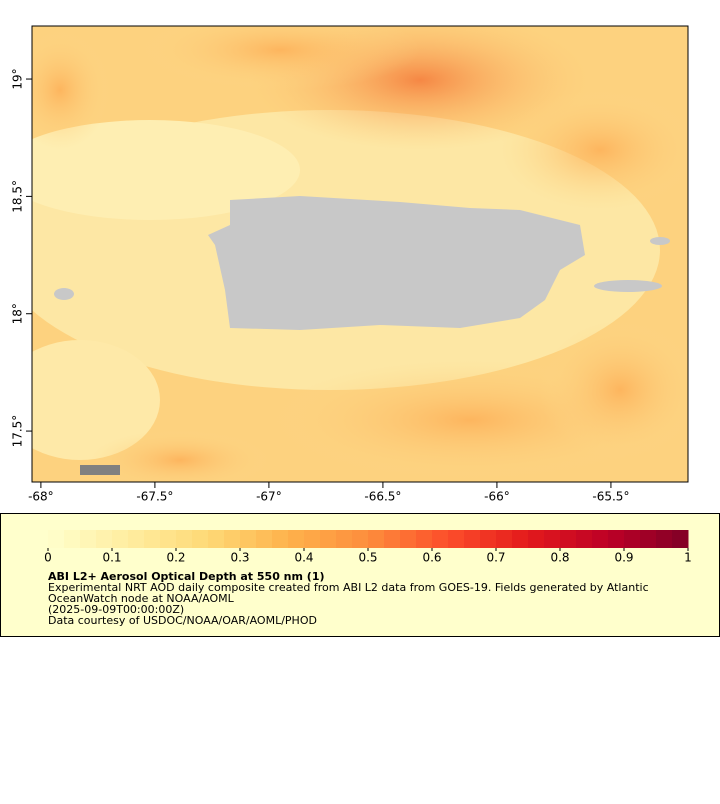 The image size is (720, 804). Describe the element at coordinates (239, 558) in the screenshot. I see `colorbar-tick-label: 0.3` at that location.